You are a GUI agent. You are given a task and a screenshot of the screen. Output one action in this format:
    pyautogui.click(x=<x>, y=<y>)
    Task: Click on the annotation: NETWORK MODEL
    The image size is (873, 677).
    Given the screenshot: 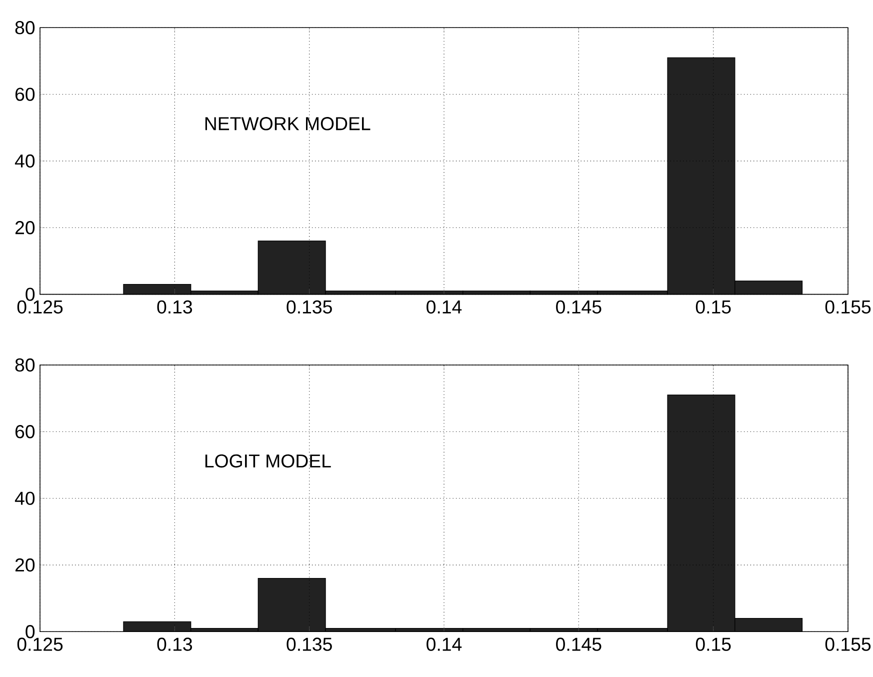 What is the action you would take?
    pyautogui.click(x=287, y=123)
    